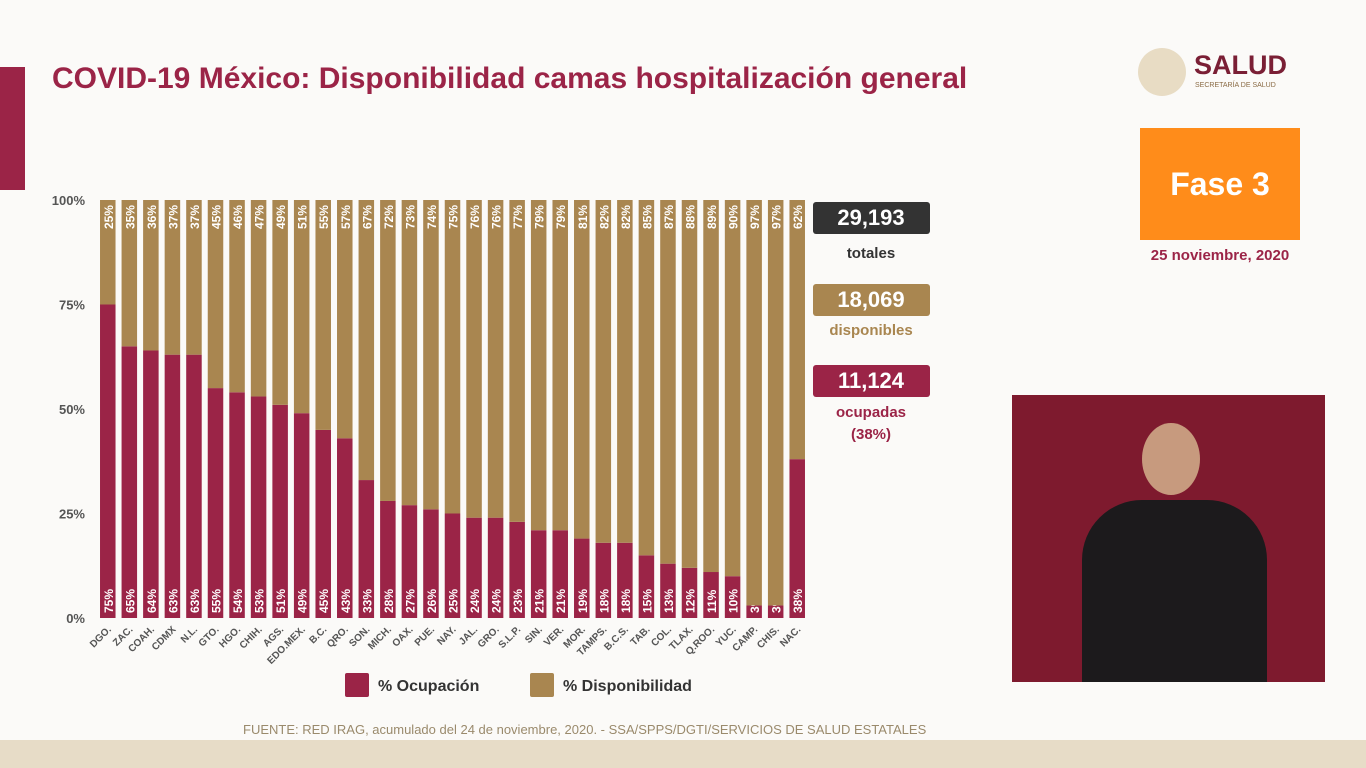 This screenshot has height=768, width=1366. I want to click on logo-subtitle: SECRETARÍA DE SALUD, so click(1235, 85).